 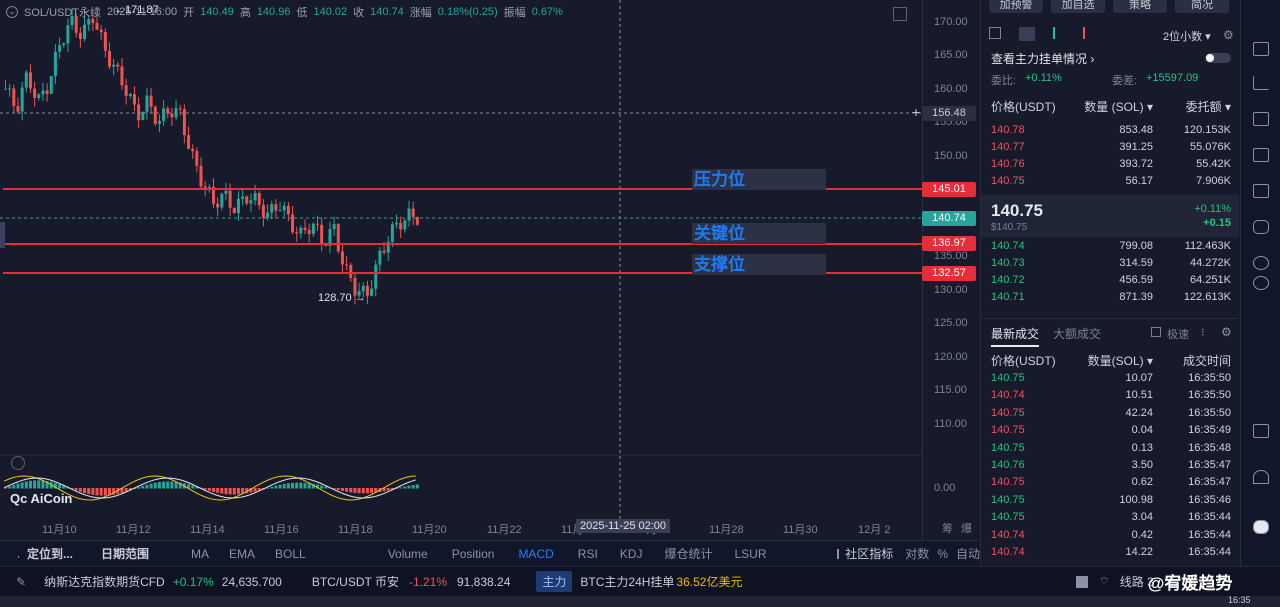 What do you see at coordinates (104, 582) in the screenshot?
I see `ticker-1-name: 纳斯达克指数期货CFD` at bounding box center [104, 582].